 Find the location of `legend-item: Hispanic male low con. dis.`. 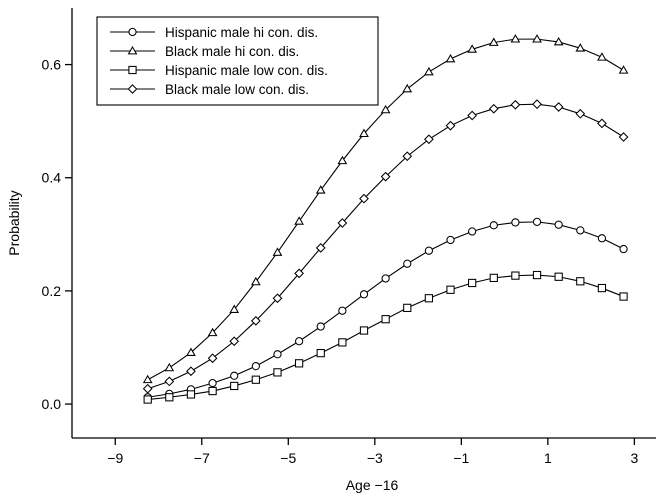

legend-item: Hispanic male low con. dis. is located at coordinates (219, 70).